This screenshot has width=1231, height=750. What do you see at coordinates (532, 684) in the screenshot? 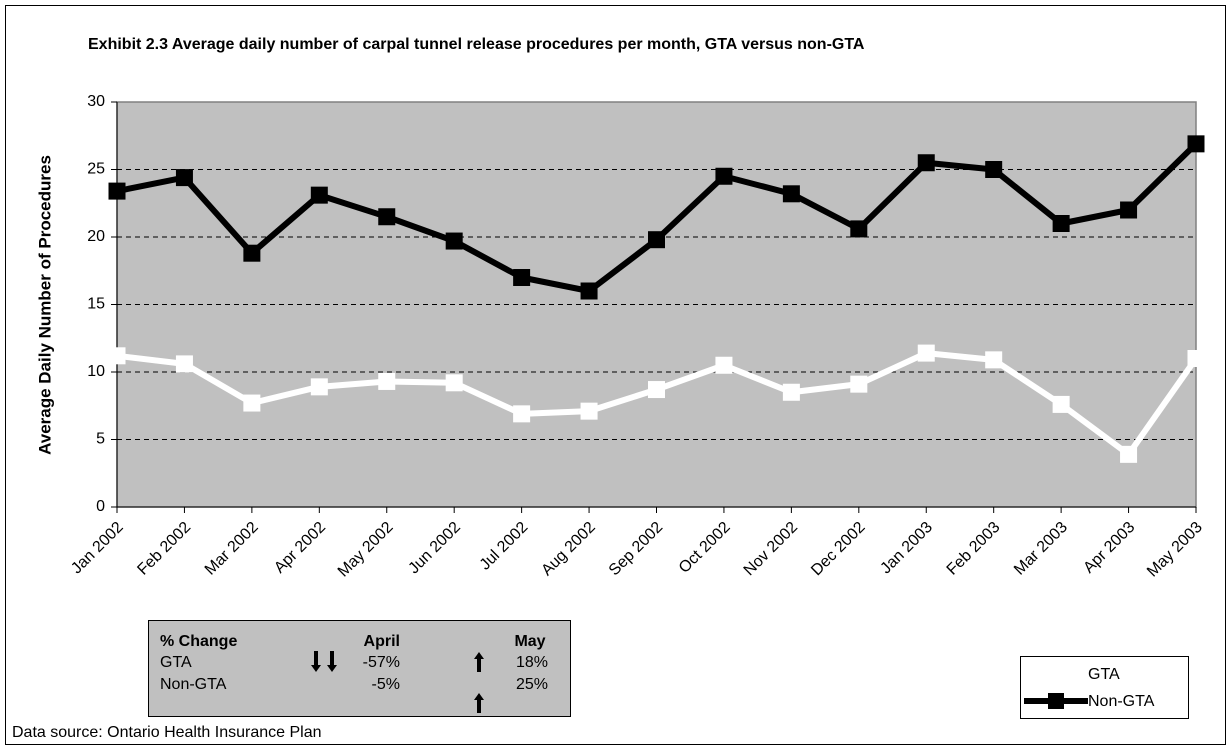
I see `table-cell: 25%` at bounding box center [532, 684].